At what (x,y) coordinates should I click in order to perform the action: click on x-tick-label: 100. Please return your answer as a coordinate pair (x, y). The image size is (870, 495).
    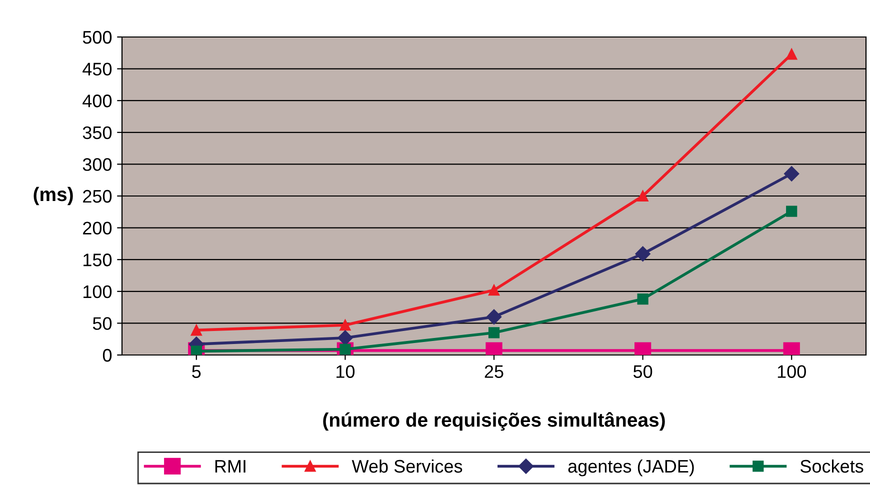
    Looking at the image, I should click on (792, 371).